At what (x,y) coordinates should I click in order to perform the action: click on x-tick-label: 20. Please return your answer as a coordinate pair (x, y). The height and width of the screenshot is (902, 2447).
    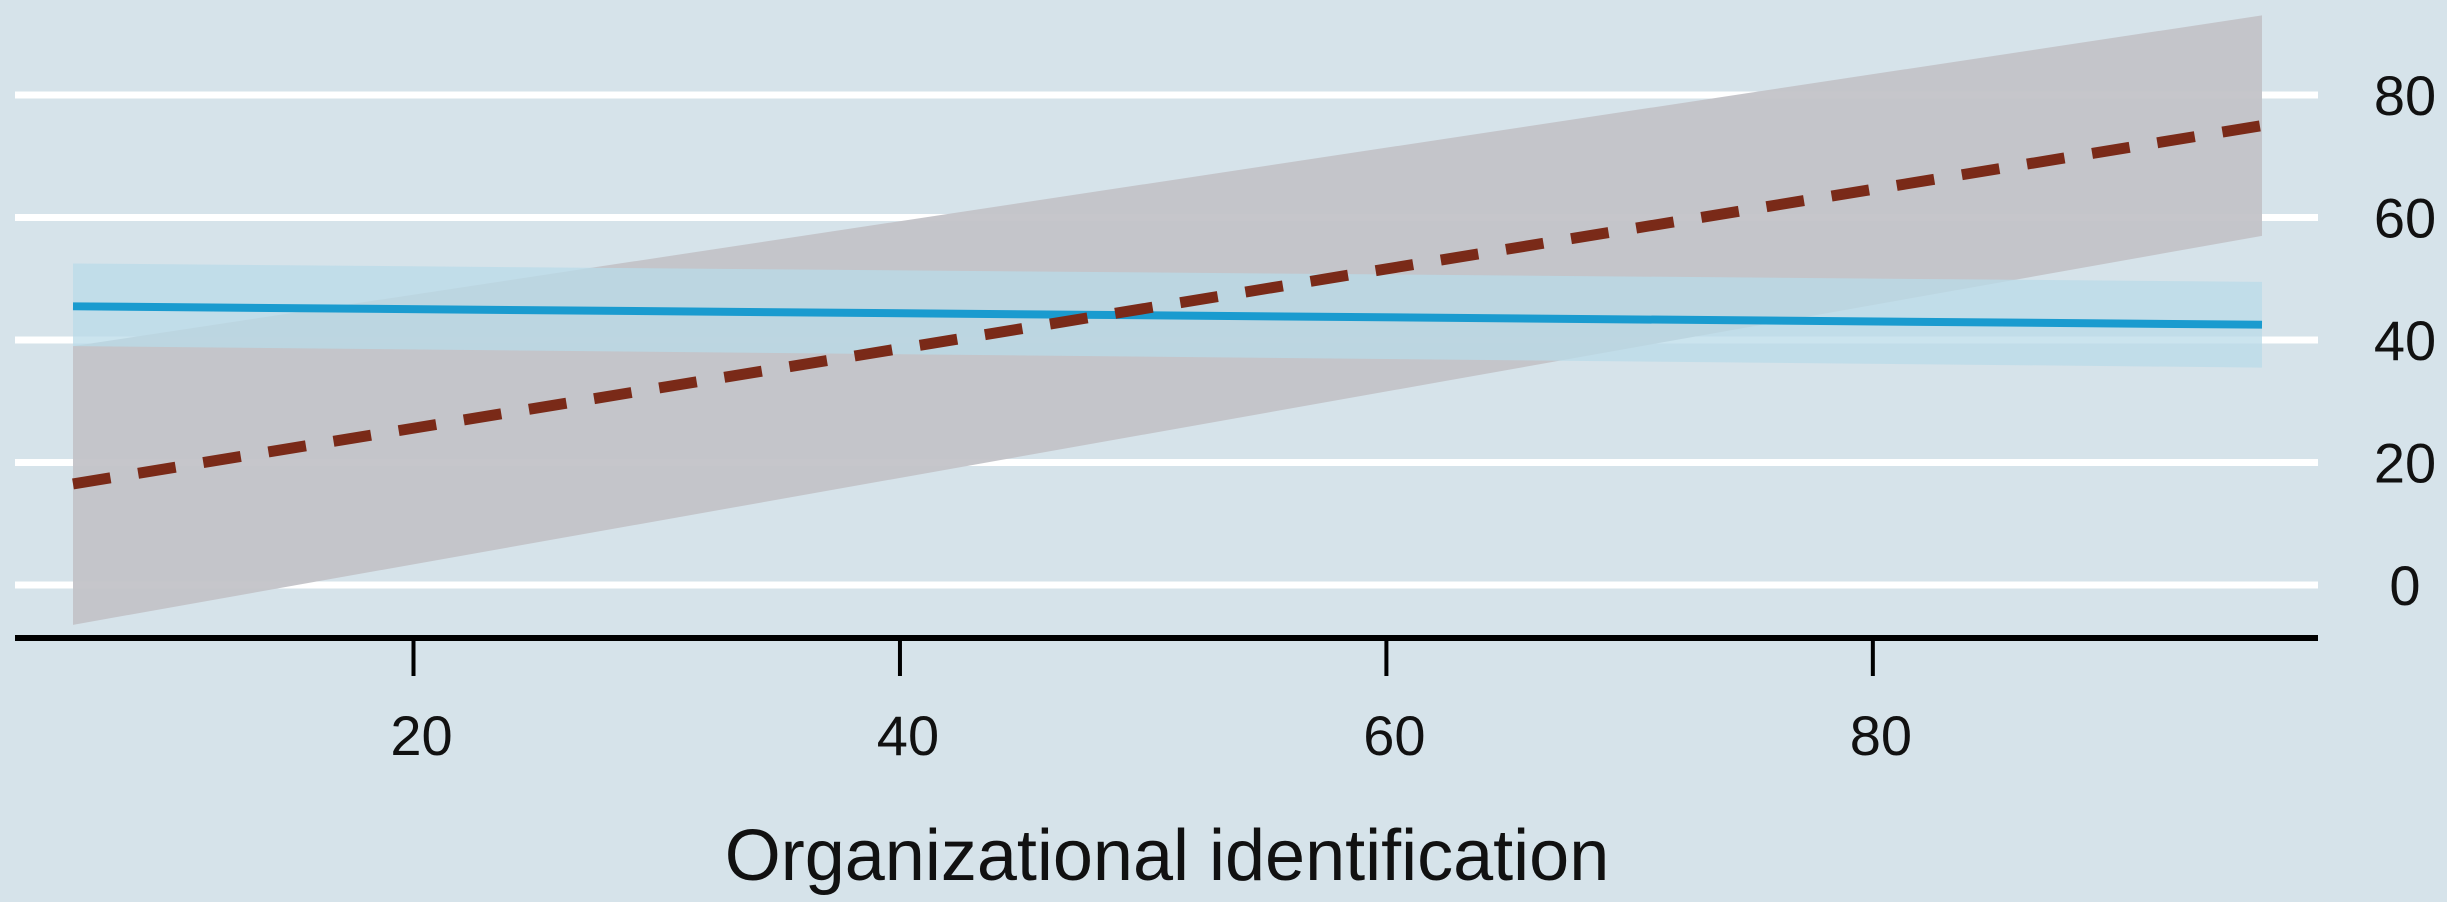
    Looking at the image, I should click on (421, 735).